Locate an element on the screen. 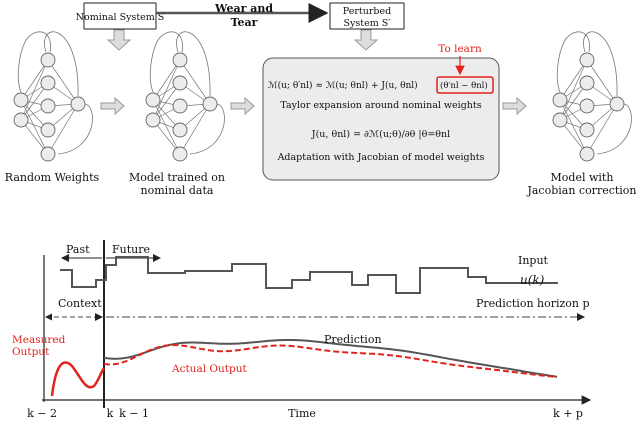 The height and width of the screenshot is (421, 640). nominal-system-box is located at coordinates (120, 16).